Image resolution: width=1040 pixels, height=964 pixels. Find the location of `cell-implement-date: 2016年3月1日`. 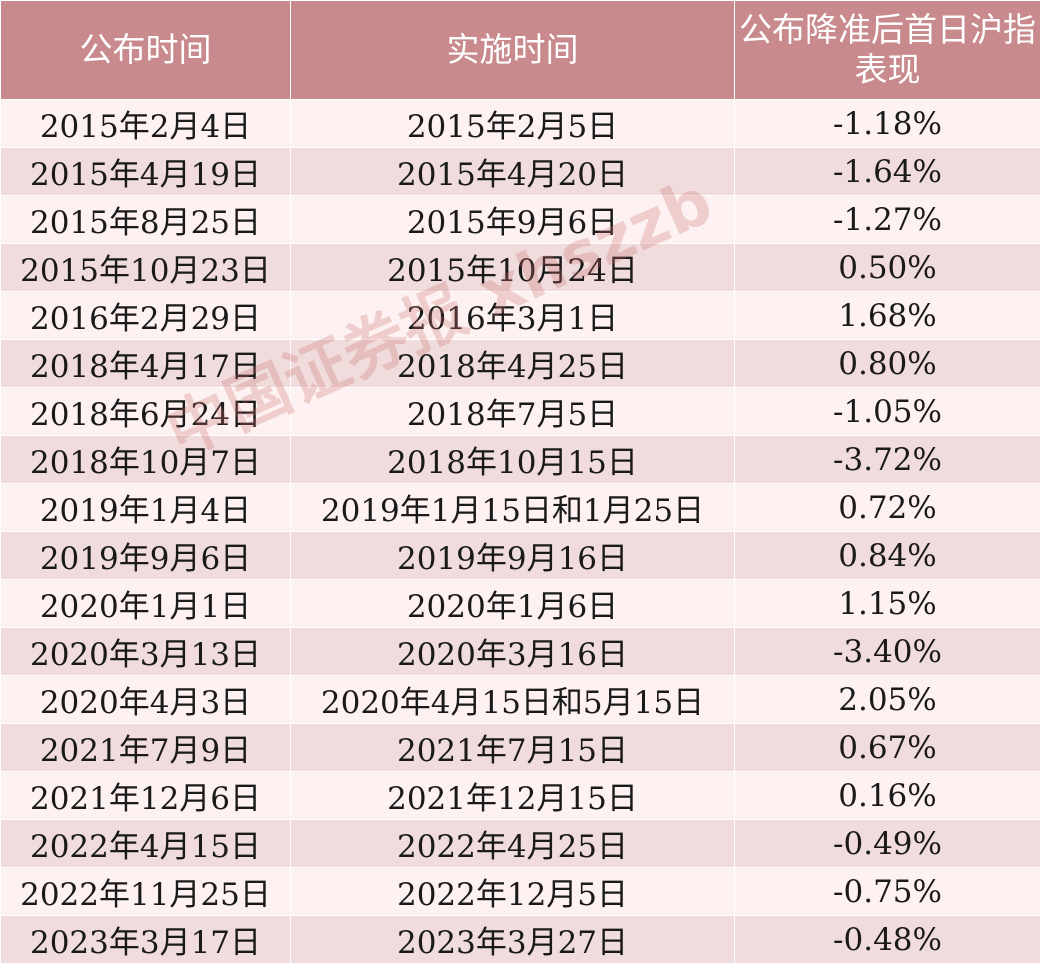

cell-implement-date: 2016年3月1日 is located at coordinates (512, 315).